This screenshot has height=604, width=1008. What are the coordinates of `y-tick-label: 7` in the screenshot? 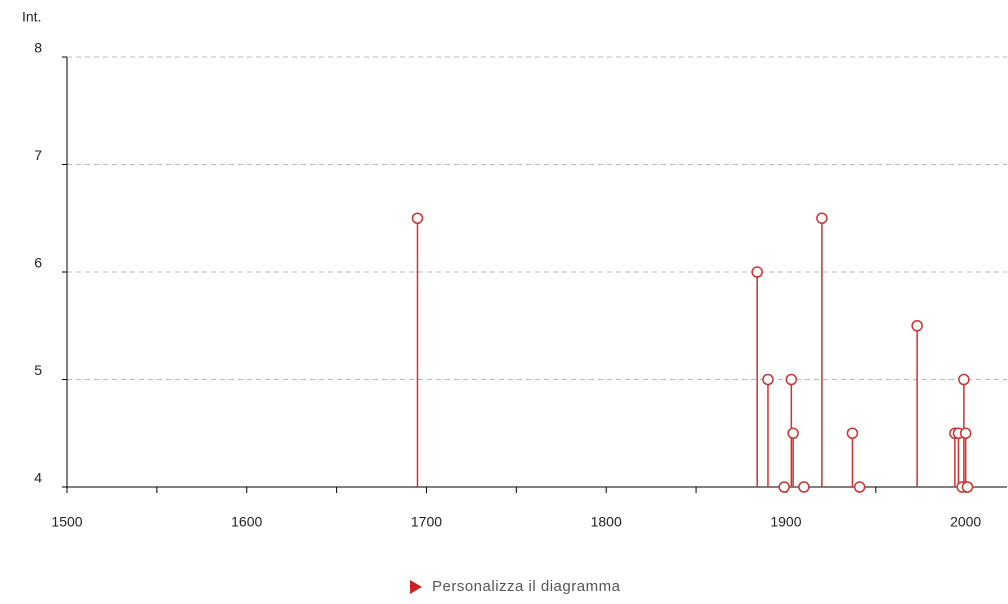 It's located at (38, 155).